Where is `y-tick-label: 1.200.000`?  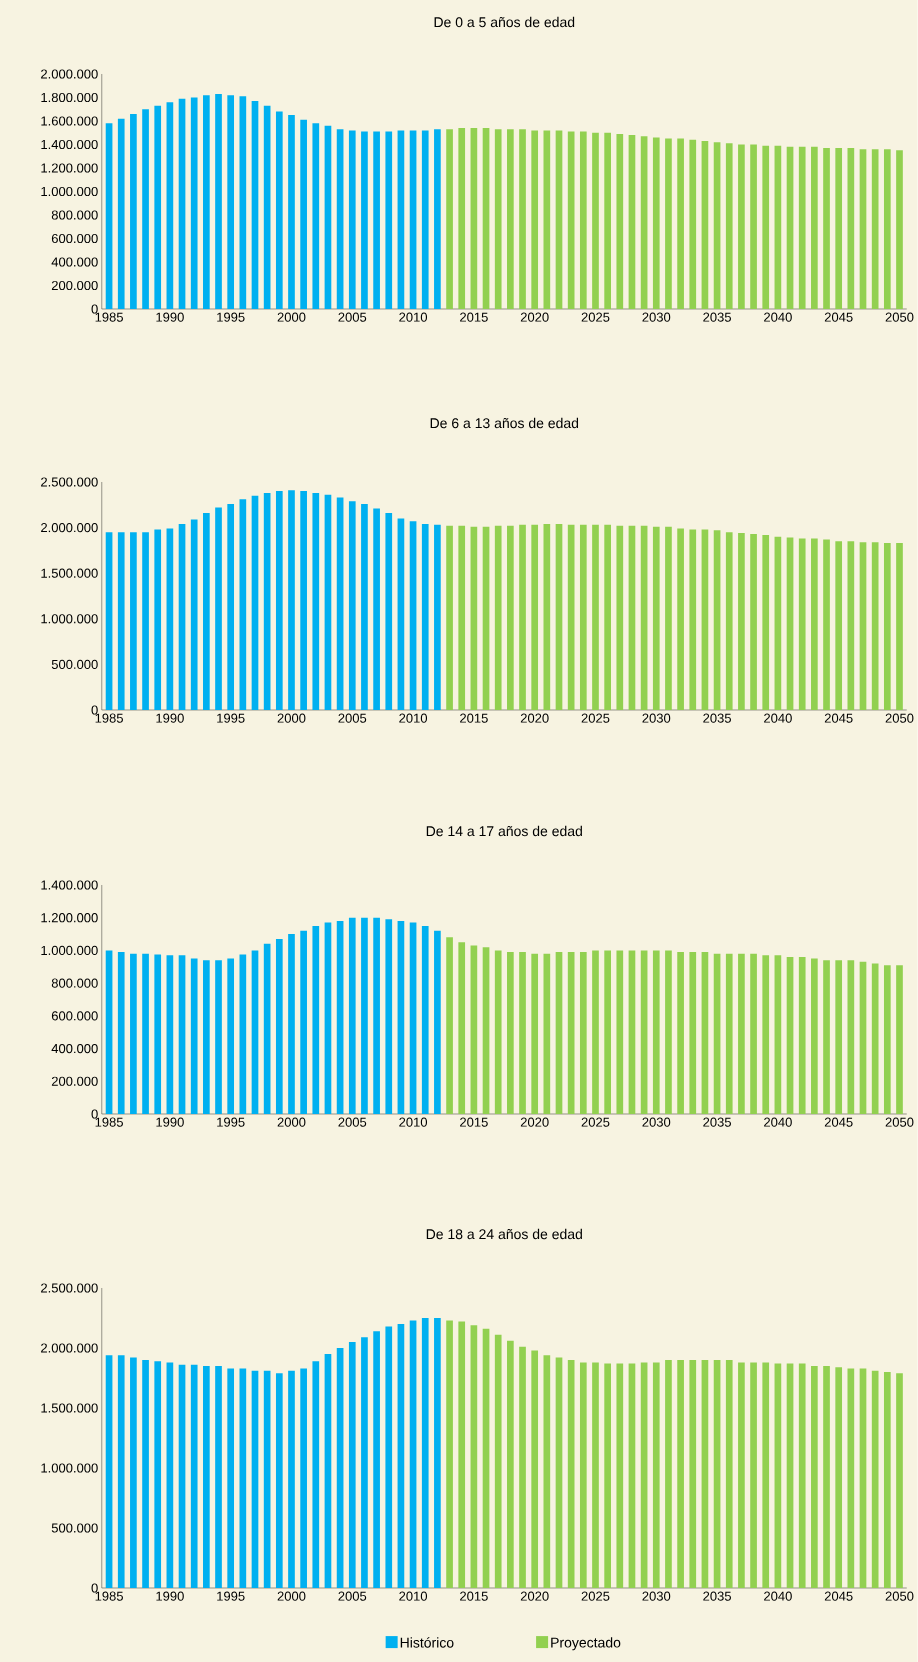
y-tick-label: 1.200.000 is located at coordinates (69, 168).